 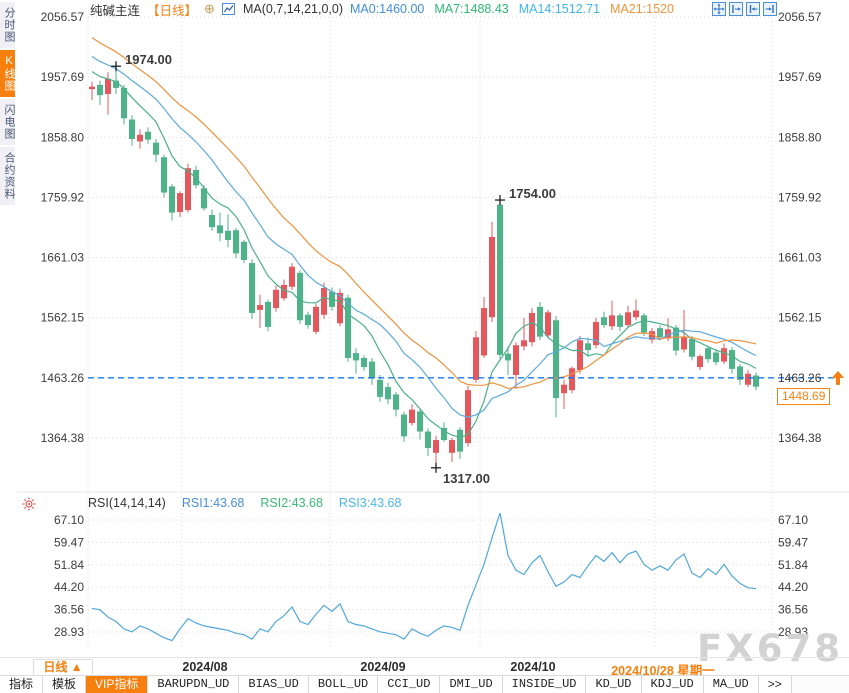 What do you see at coordinates (672, 684) in the screenshot?
I see `toolbar-tab-KDJ_UD: KDJ_UD` at bounding box center [672, 684].